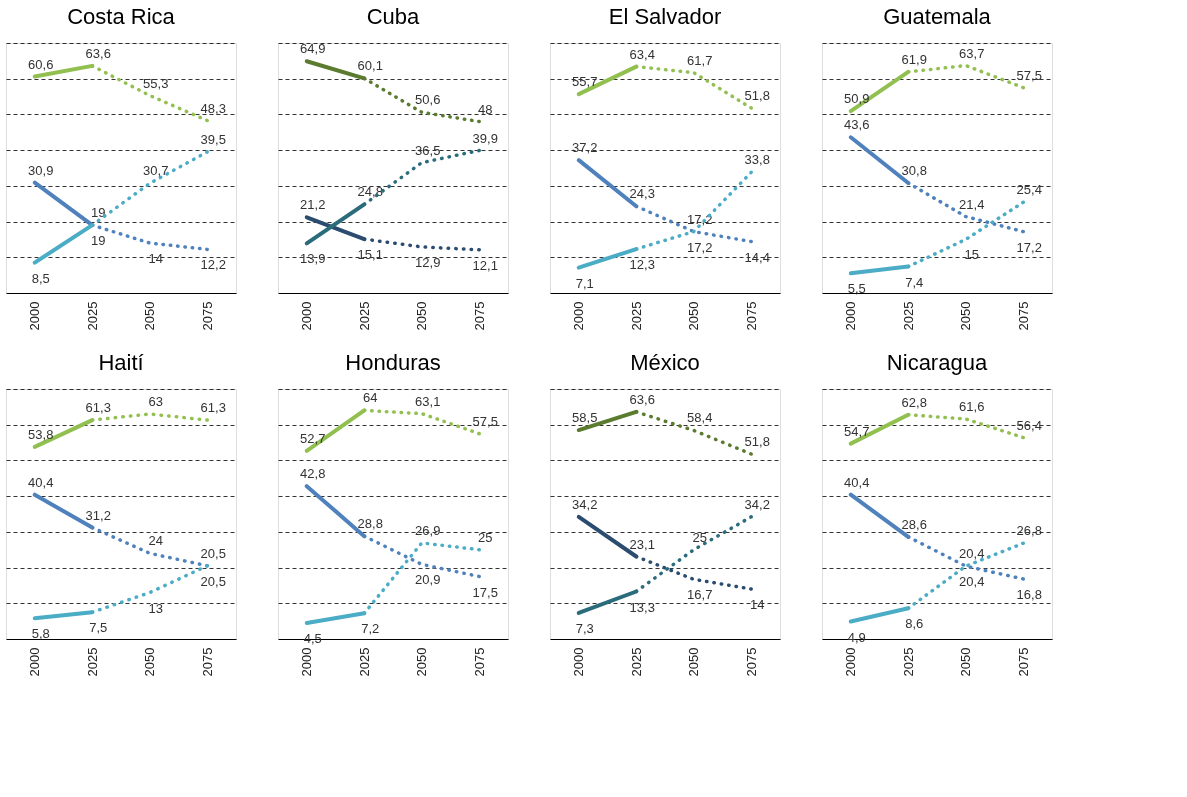  What do you see at coordinates (121, 16) in the screenshot?
I see `chart-title: Costa Rica` at bounding box center [121, 16].